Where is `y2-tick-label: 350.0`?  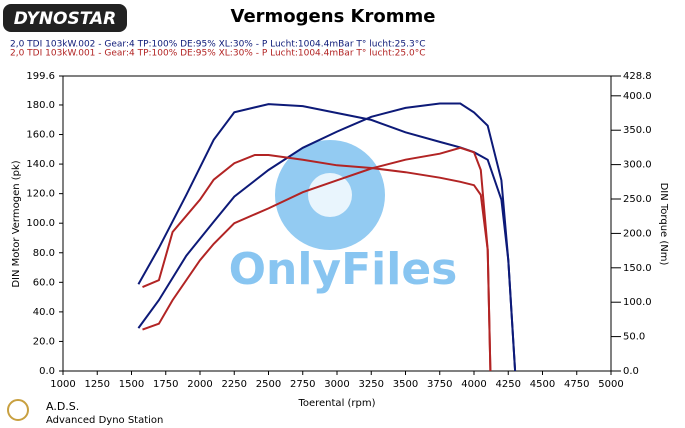
y2-tick-label: 350.0 is located at coordinates (637, 130).